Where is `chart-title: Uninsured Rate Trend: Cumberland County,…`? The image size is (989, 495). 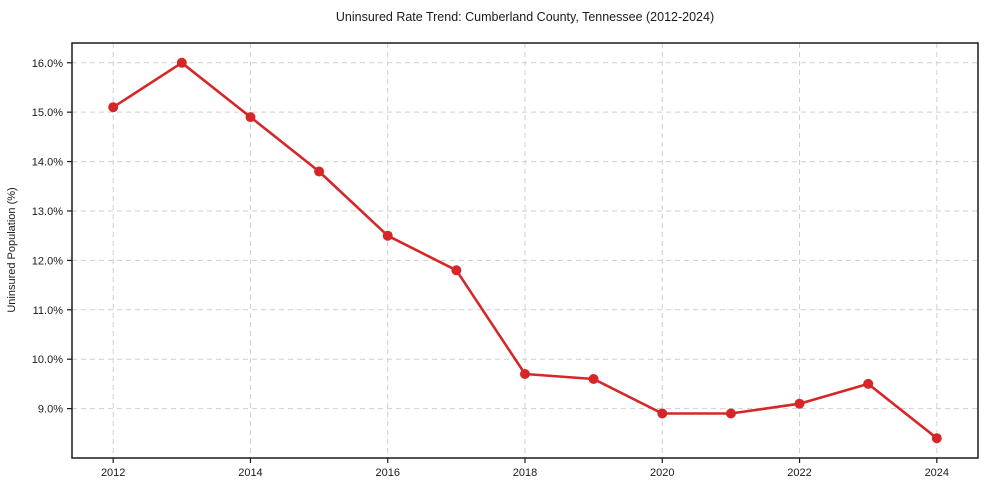
chart-title: Uninsured Rate Trend: Cumberland County,… is located at coordinates (525, 17).